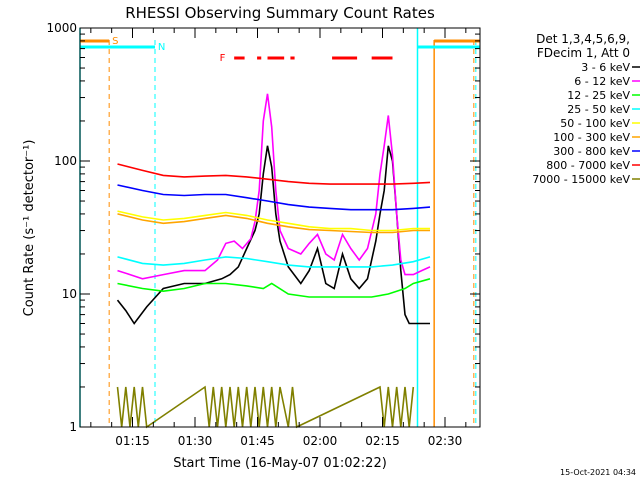 Image resolution: width=640 pixels, height=480 pixels. I want to click on legend-entry-label: 25 - 50 keV, so click(598, 109).